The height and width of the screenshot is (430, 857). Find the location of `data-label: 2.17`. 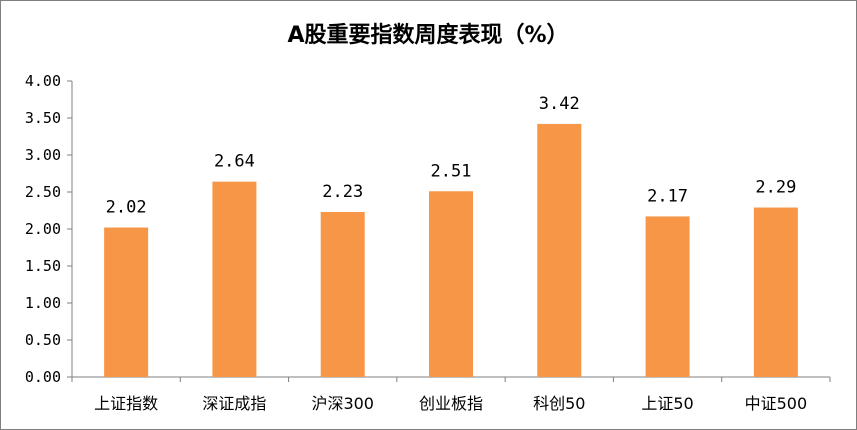

data-label: 2.17 is located at coordinates (667, 196).